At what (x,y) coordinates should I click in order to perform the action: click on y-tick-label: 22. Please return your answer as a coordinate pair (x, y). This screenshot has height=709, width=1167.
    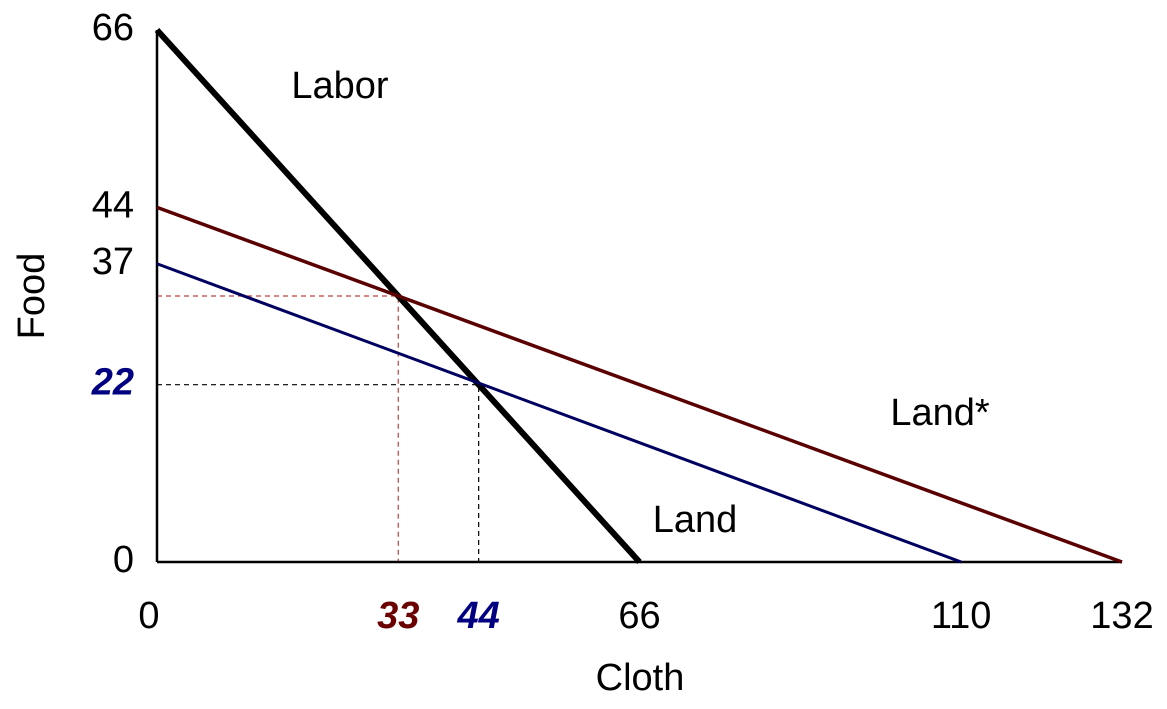
    Looking at the image, I should click on (112, 383).